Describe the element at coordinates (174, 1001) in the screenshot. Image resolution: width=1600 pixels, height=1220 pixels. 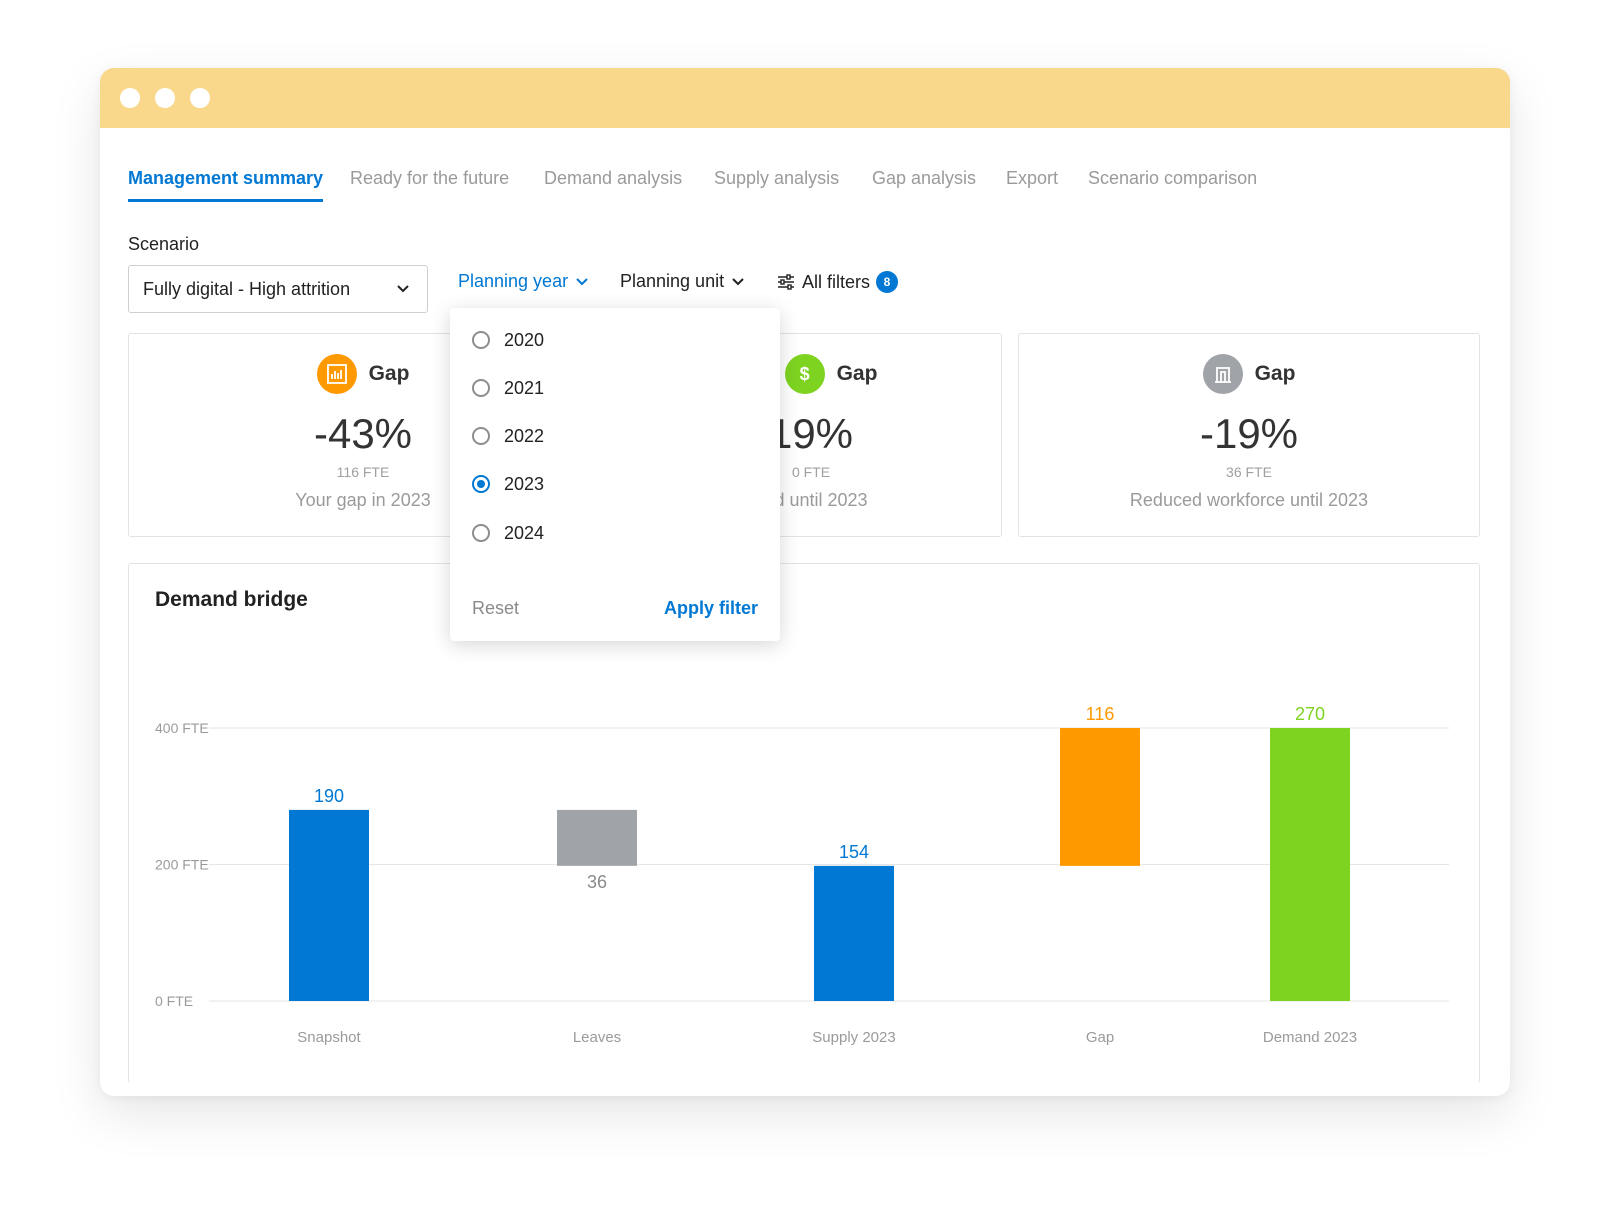
I see `y-tick-label: 0 FTE` at that location.